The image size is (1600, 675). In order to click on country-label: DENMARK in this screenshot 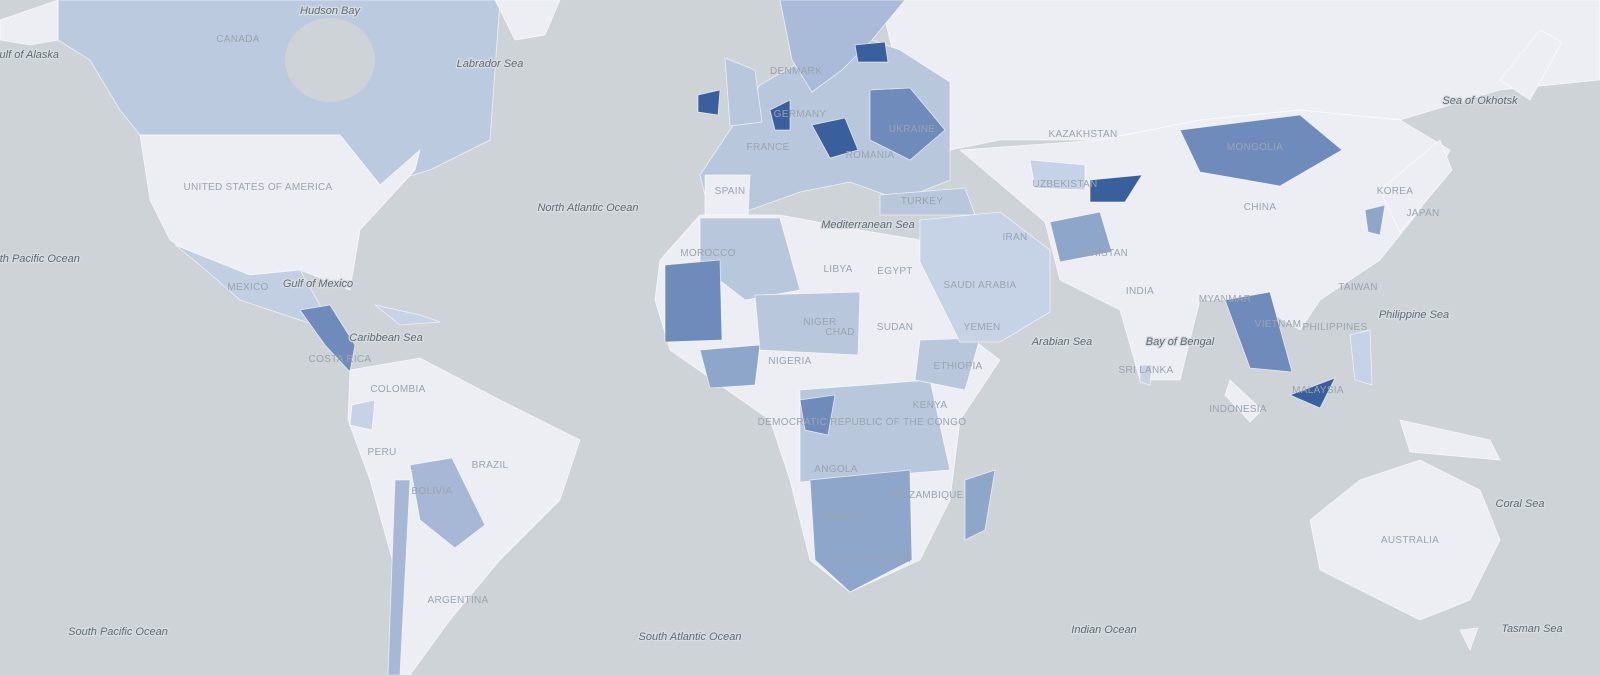, I will do `click(796, 71)`.